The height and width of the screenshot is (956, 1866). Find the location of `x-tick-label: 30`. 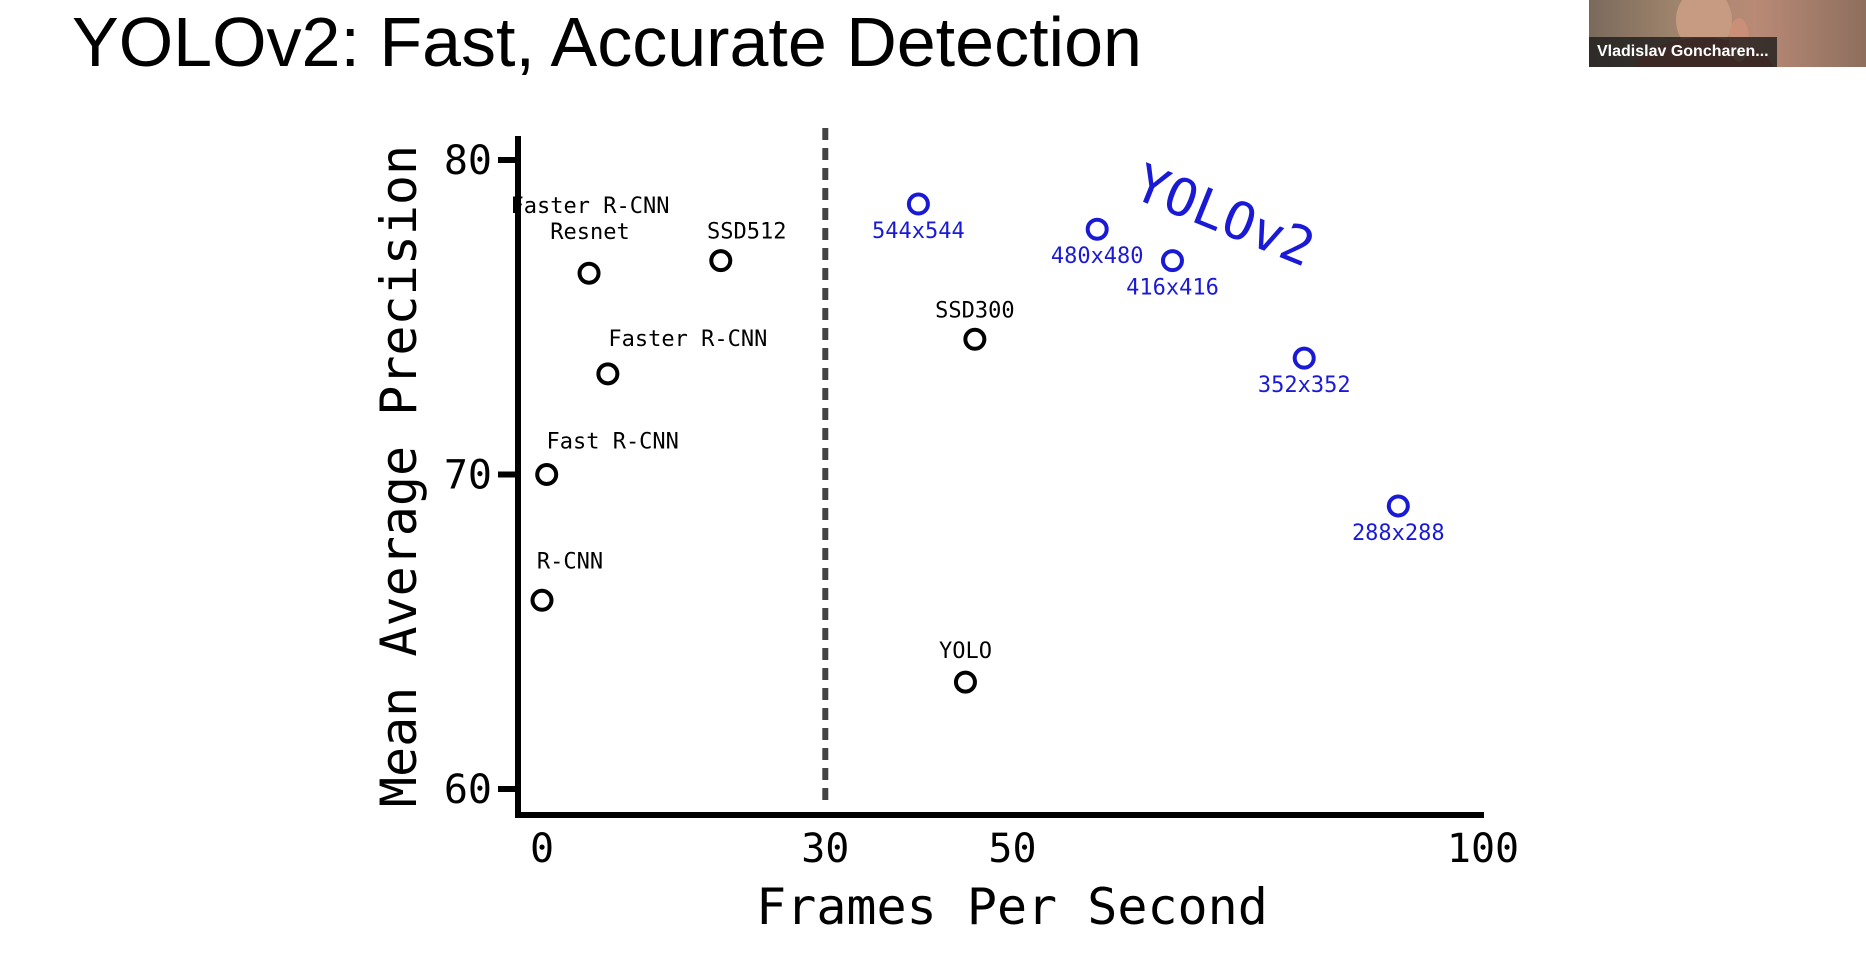

x-tick-label: 30 is located at coordinates (825, 849).